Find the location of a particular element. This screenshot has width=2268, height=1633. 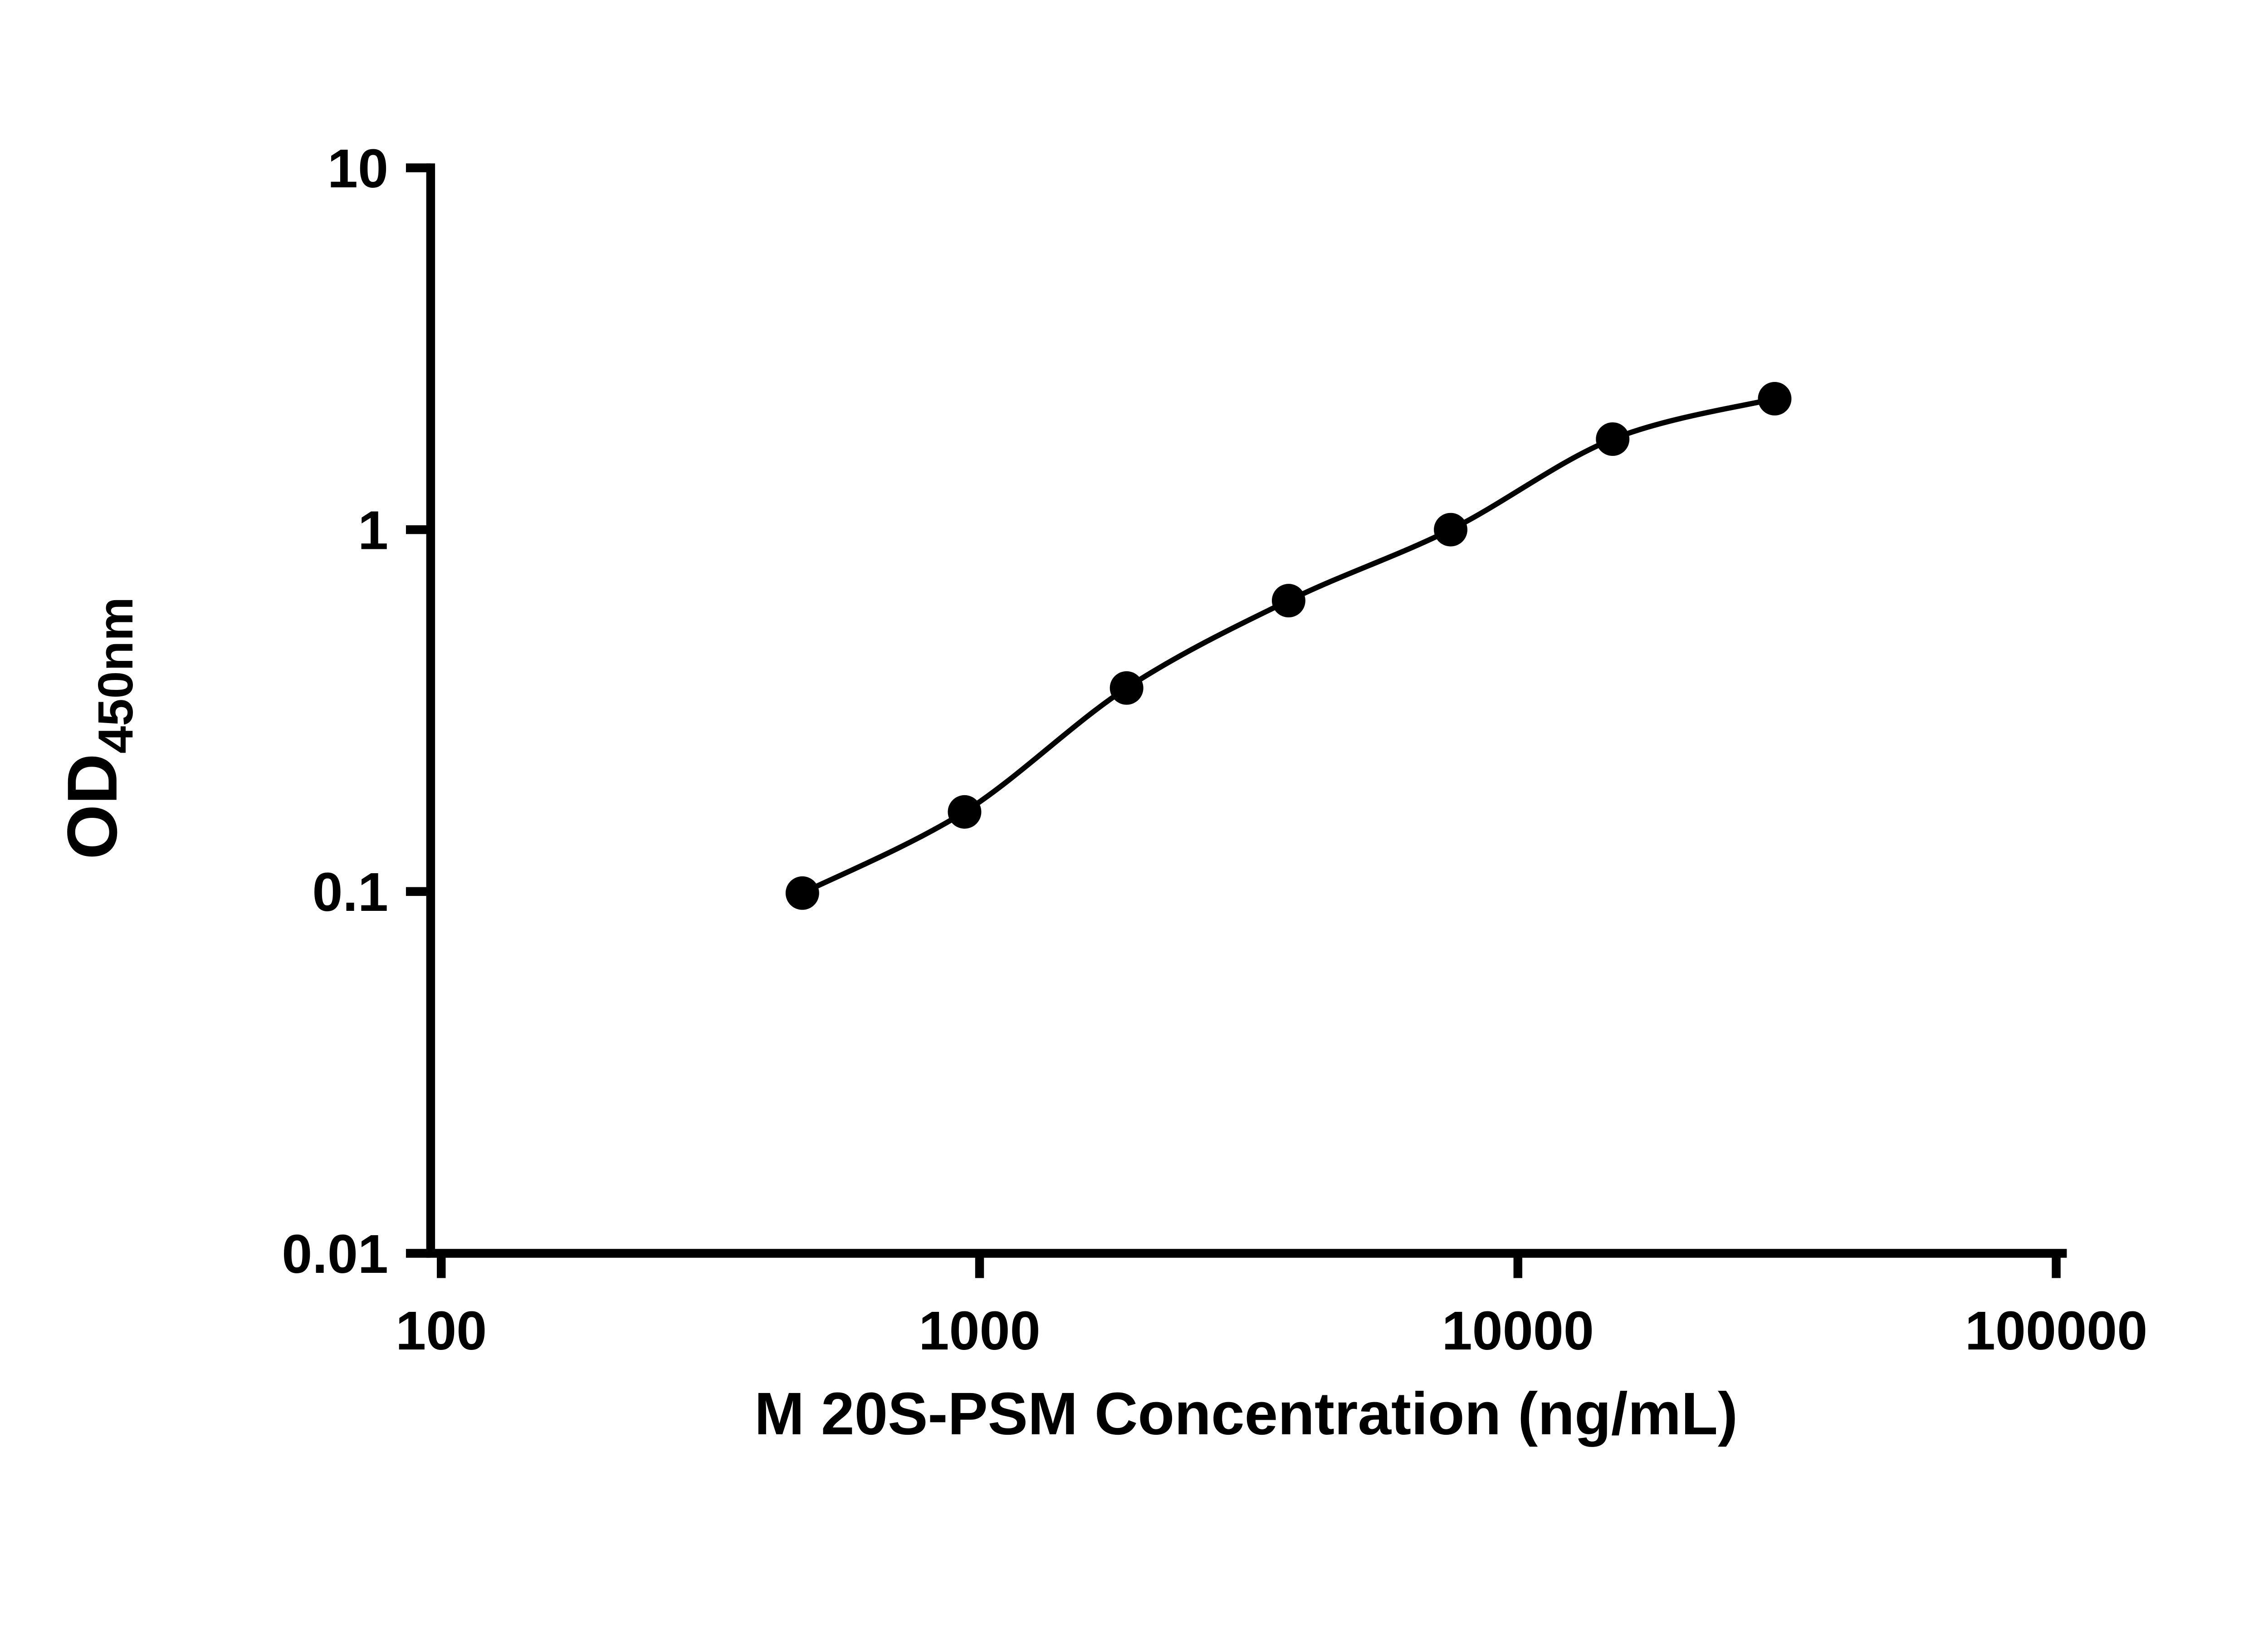

y-axis-title: OD450nm is located at coordinates (98, 728).